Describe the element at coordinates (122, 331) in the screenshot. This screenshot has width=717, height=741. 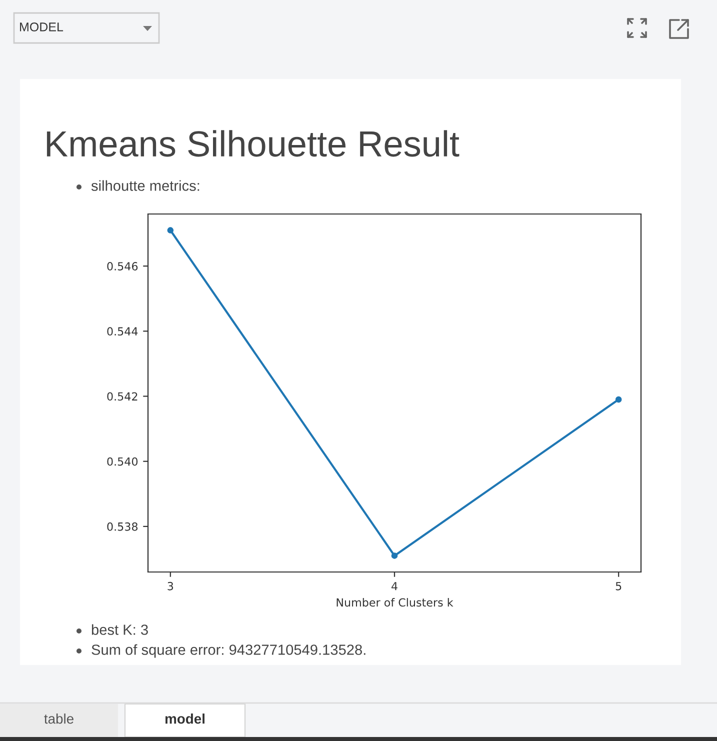
I see `y-tick-label: 0.544` at that location.